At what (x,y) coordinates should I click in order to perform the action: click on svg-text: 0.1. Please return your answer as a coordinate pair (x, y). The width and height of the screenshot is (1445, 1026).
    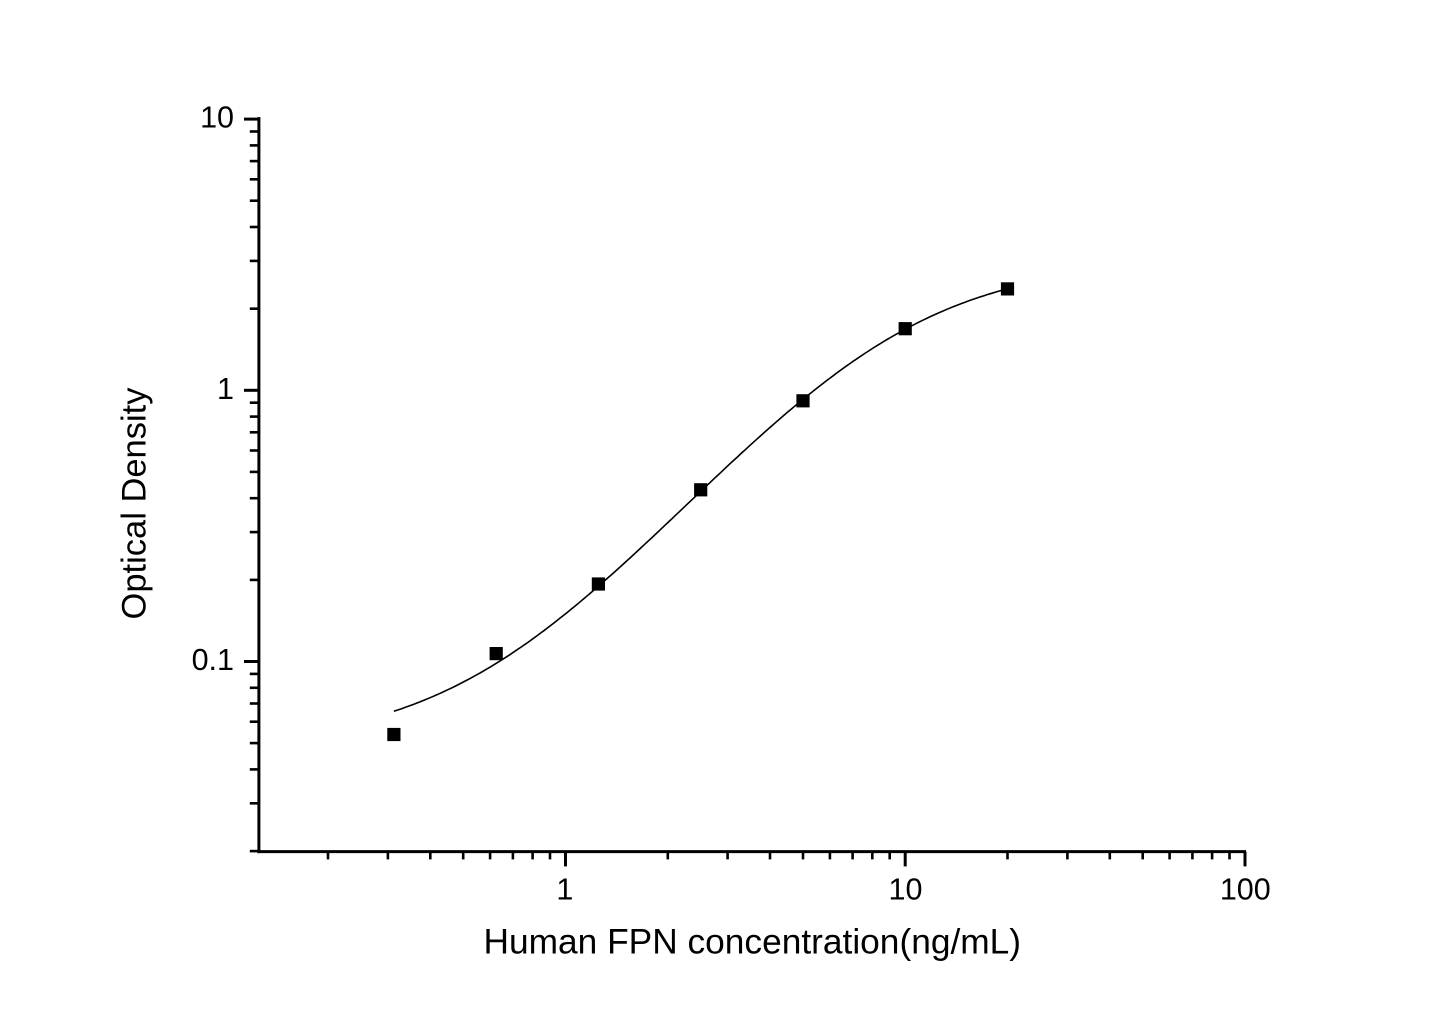
    Looking at the image, I should click on (213, 660).